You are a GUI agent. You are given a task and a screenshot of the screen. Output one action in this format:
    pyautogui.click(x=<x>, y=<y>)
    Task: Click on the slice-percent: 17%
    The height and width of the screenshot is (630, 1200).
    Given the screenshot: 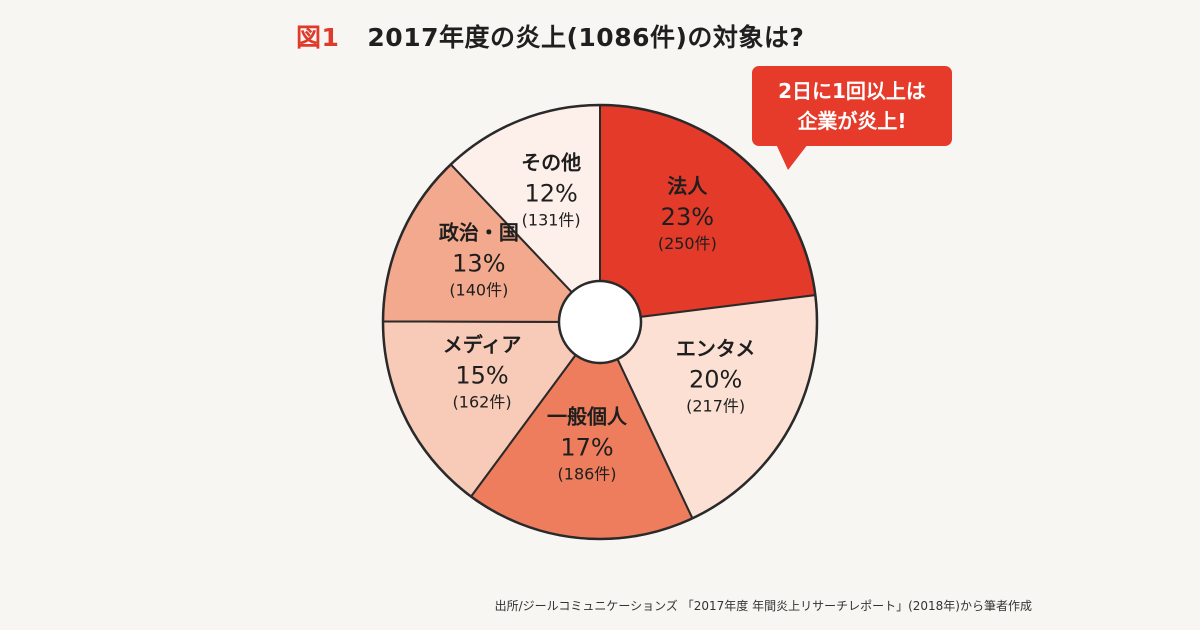 What is the action you would take?
    pyautogui.click(x=586, y=447)
    